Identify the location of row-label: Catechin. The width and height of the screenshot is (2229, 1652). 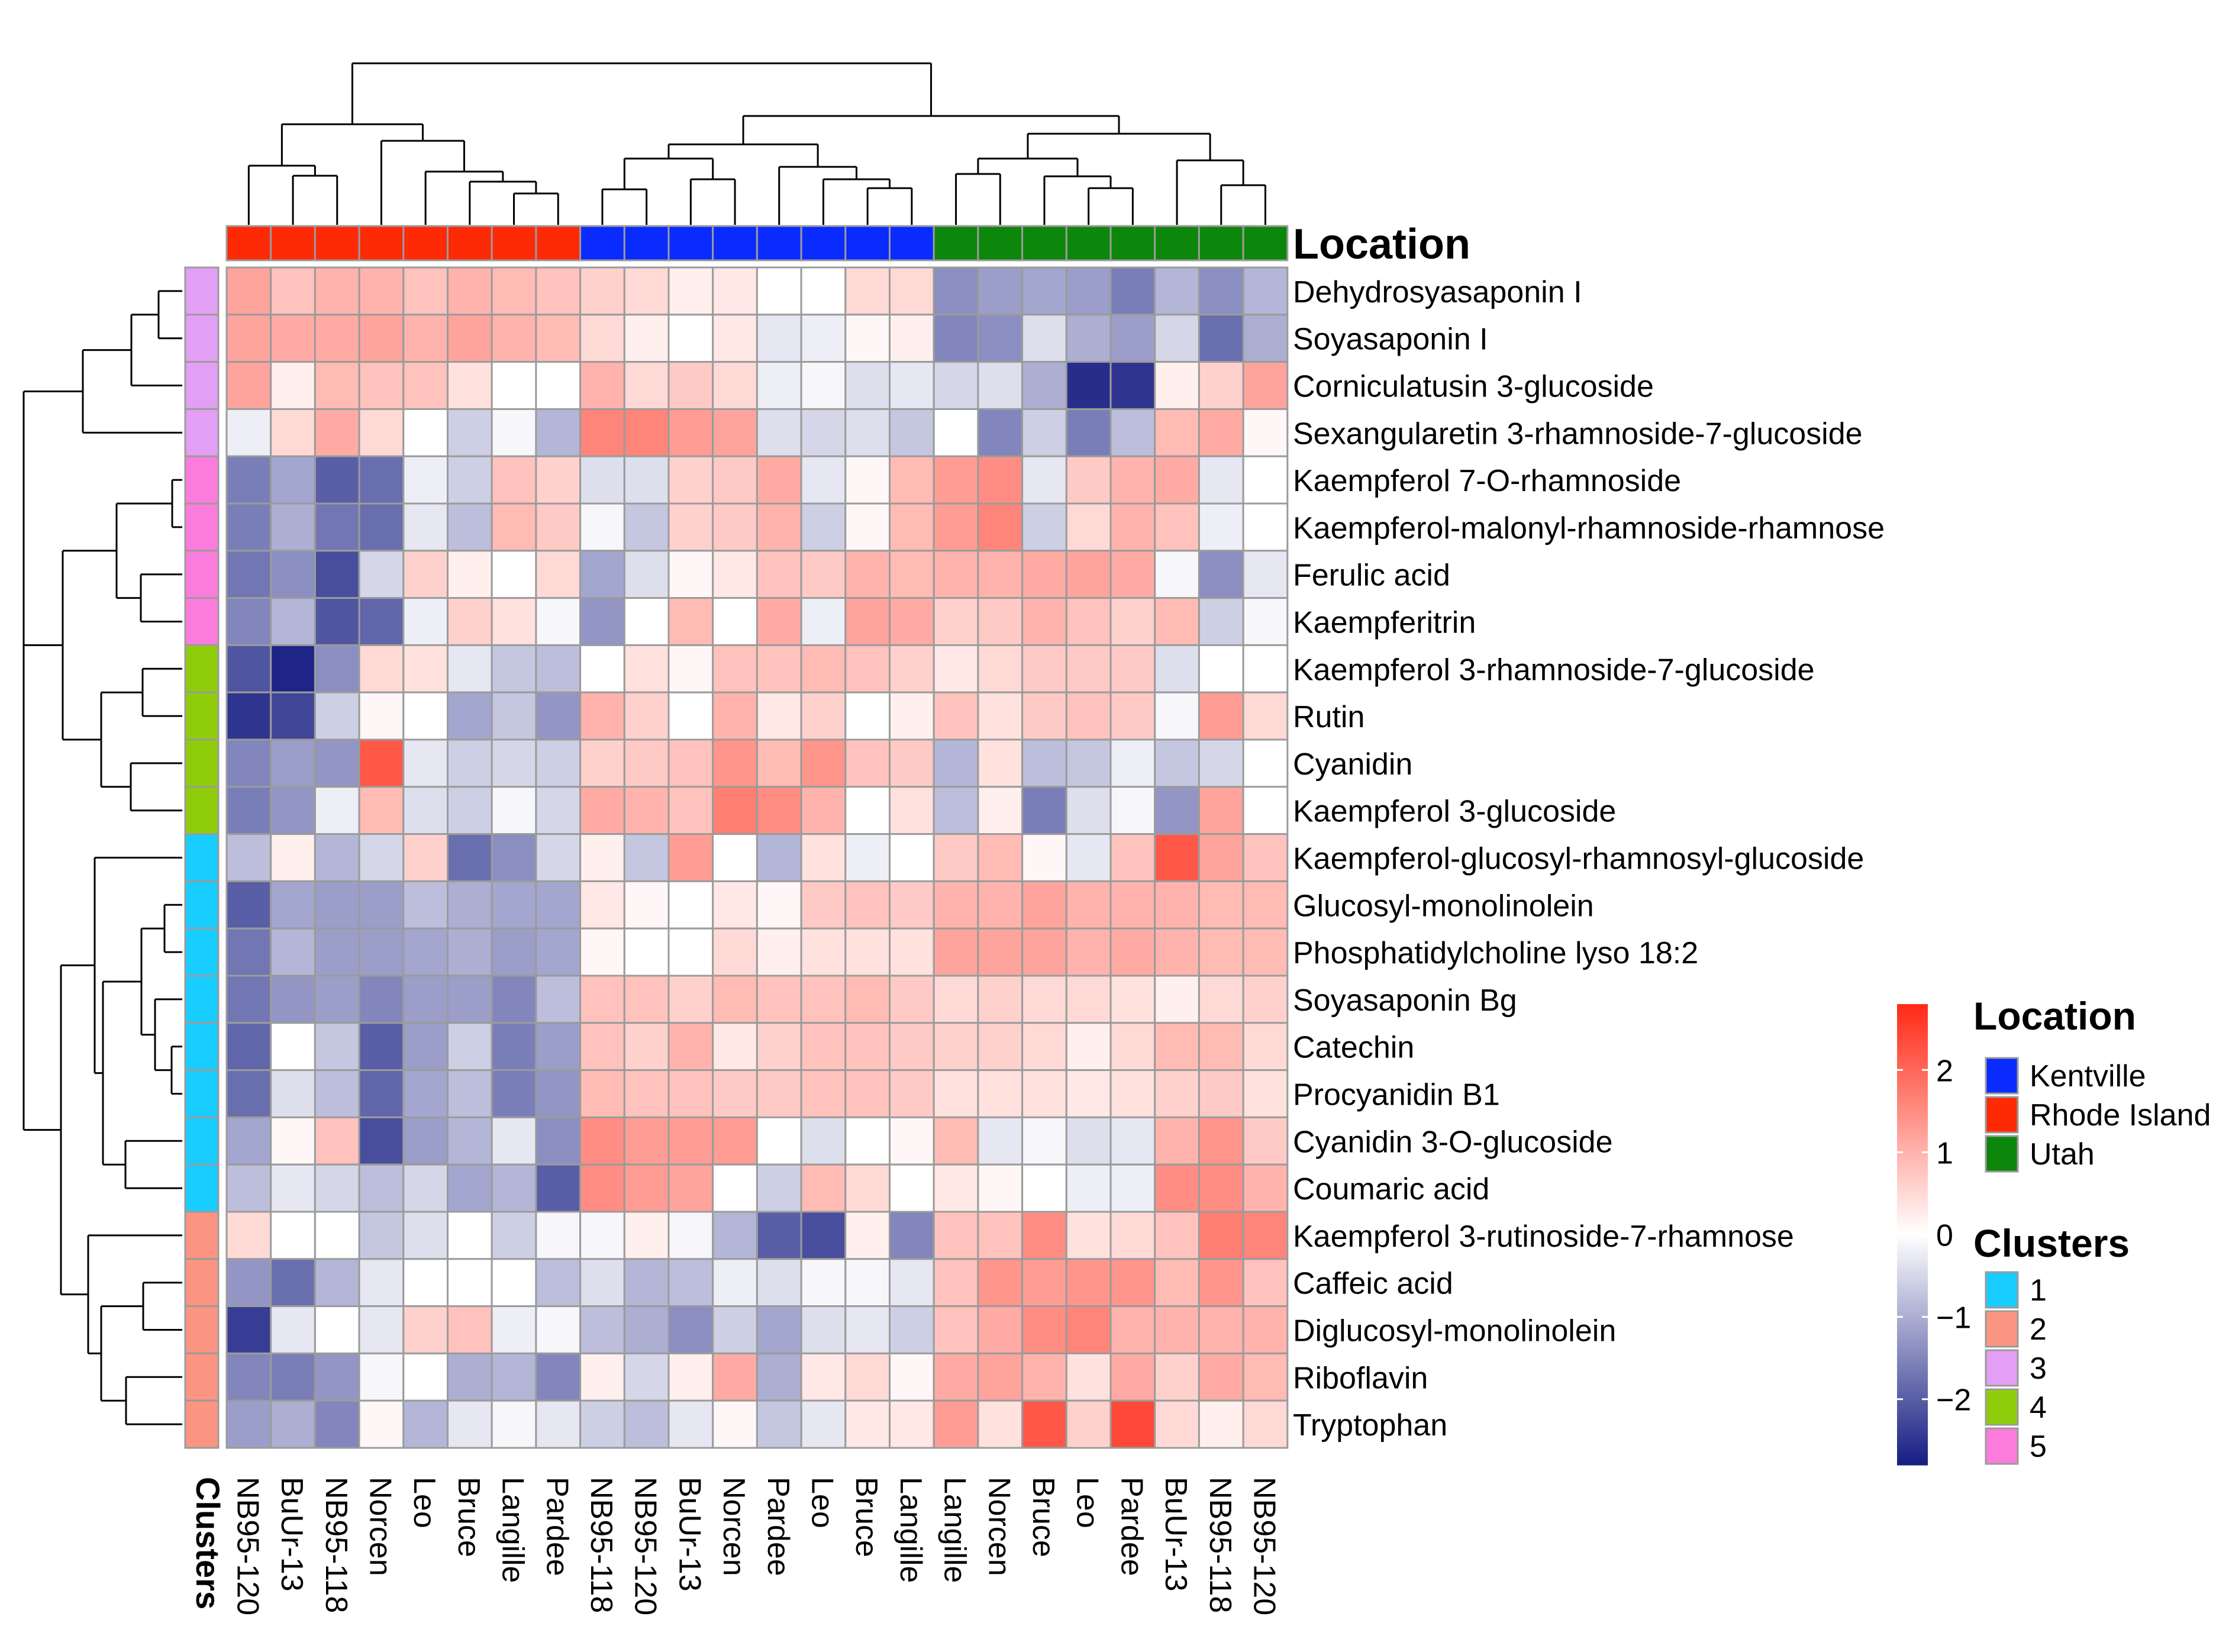
(1353, 1048).